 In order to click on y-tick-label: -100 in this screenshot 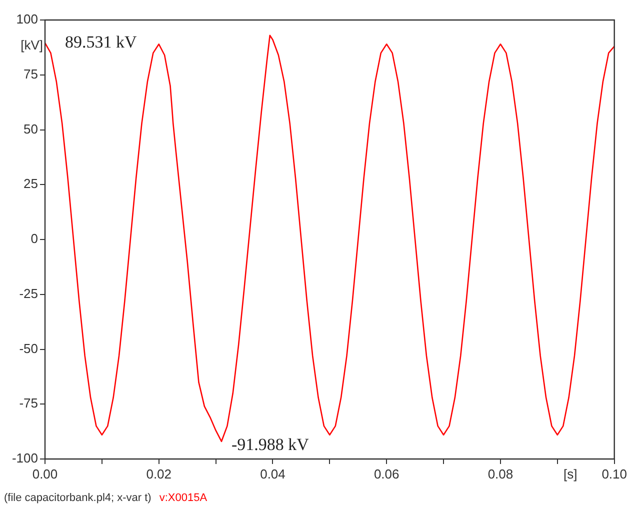, I will do `click(25, 458)`.